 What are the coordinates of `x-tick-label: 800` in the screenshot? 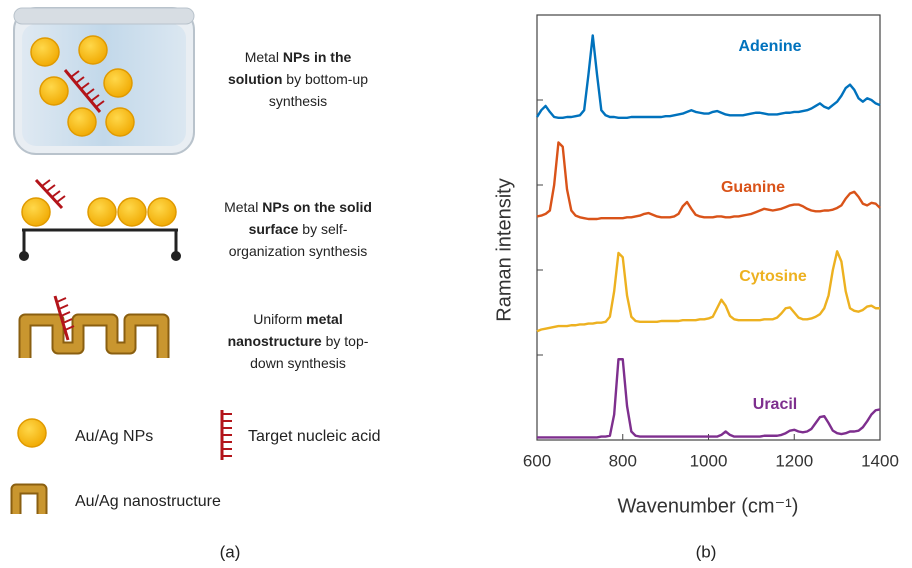 It's located at (623, 460).